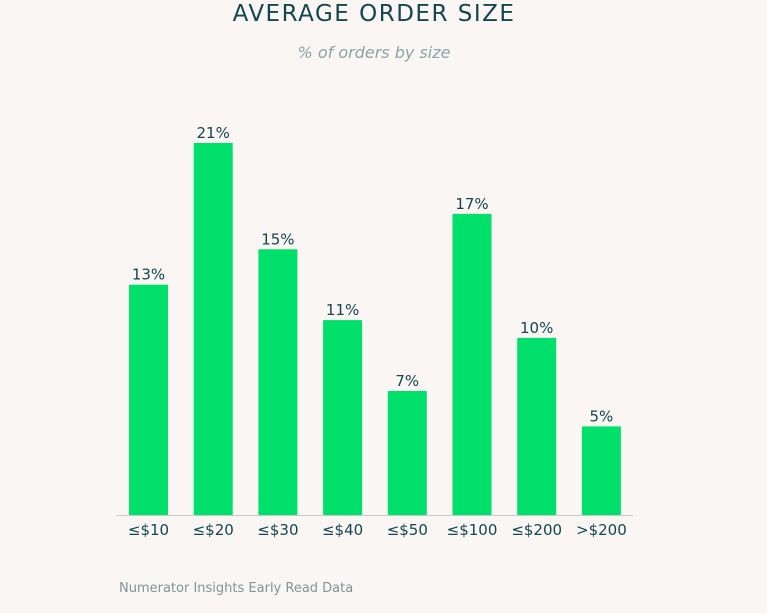 Image resolution: width=767 pixels, height=613 pixels. Describe the element at coordinates (602, 416) in the screenshot. I see `bar-value-label: 5%` at that location.